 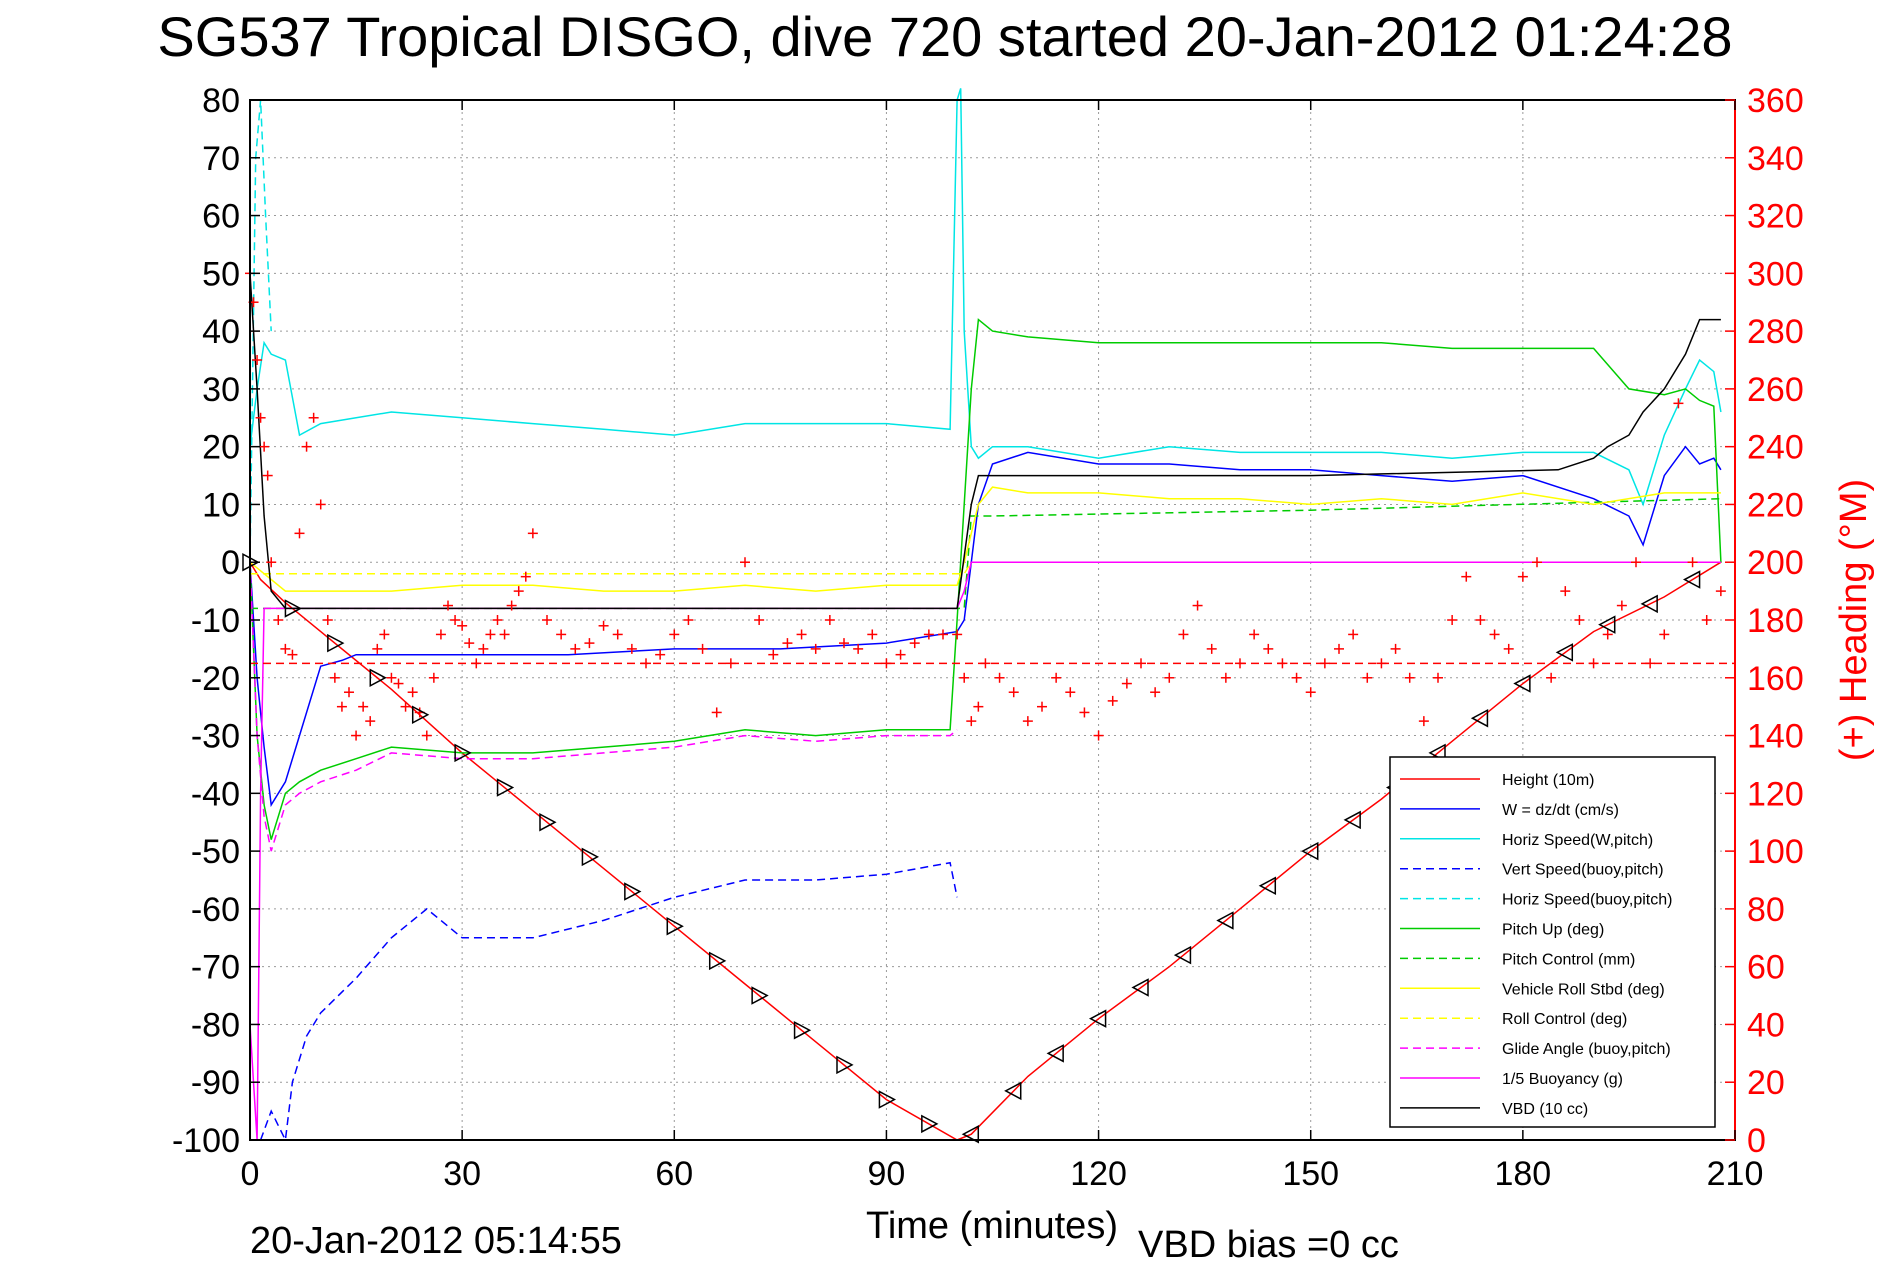 What do you see at coordinates (1583, 870) in the screenshot?
I see `legend-label: Vert Speed(buoy,pitch)` at bounding box center [1583, 870].